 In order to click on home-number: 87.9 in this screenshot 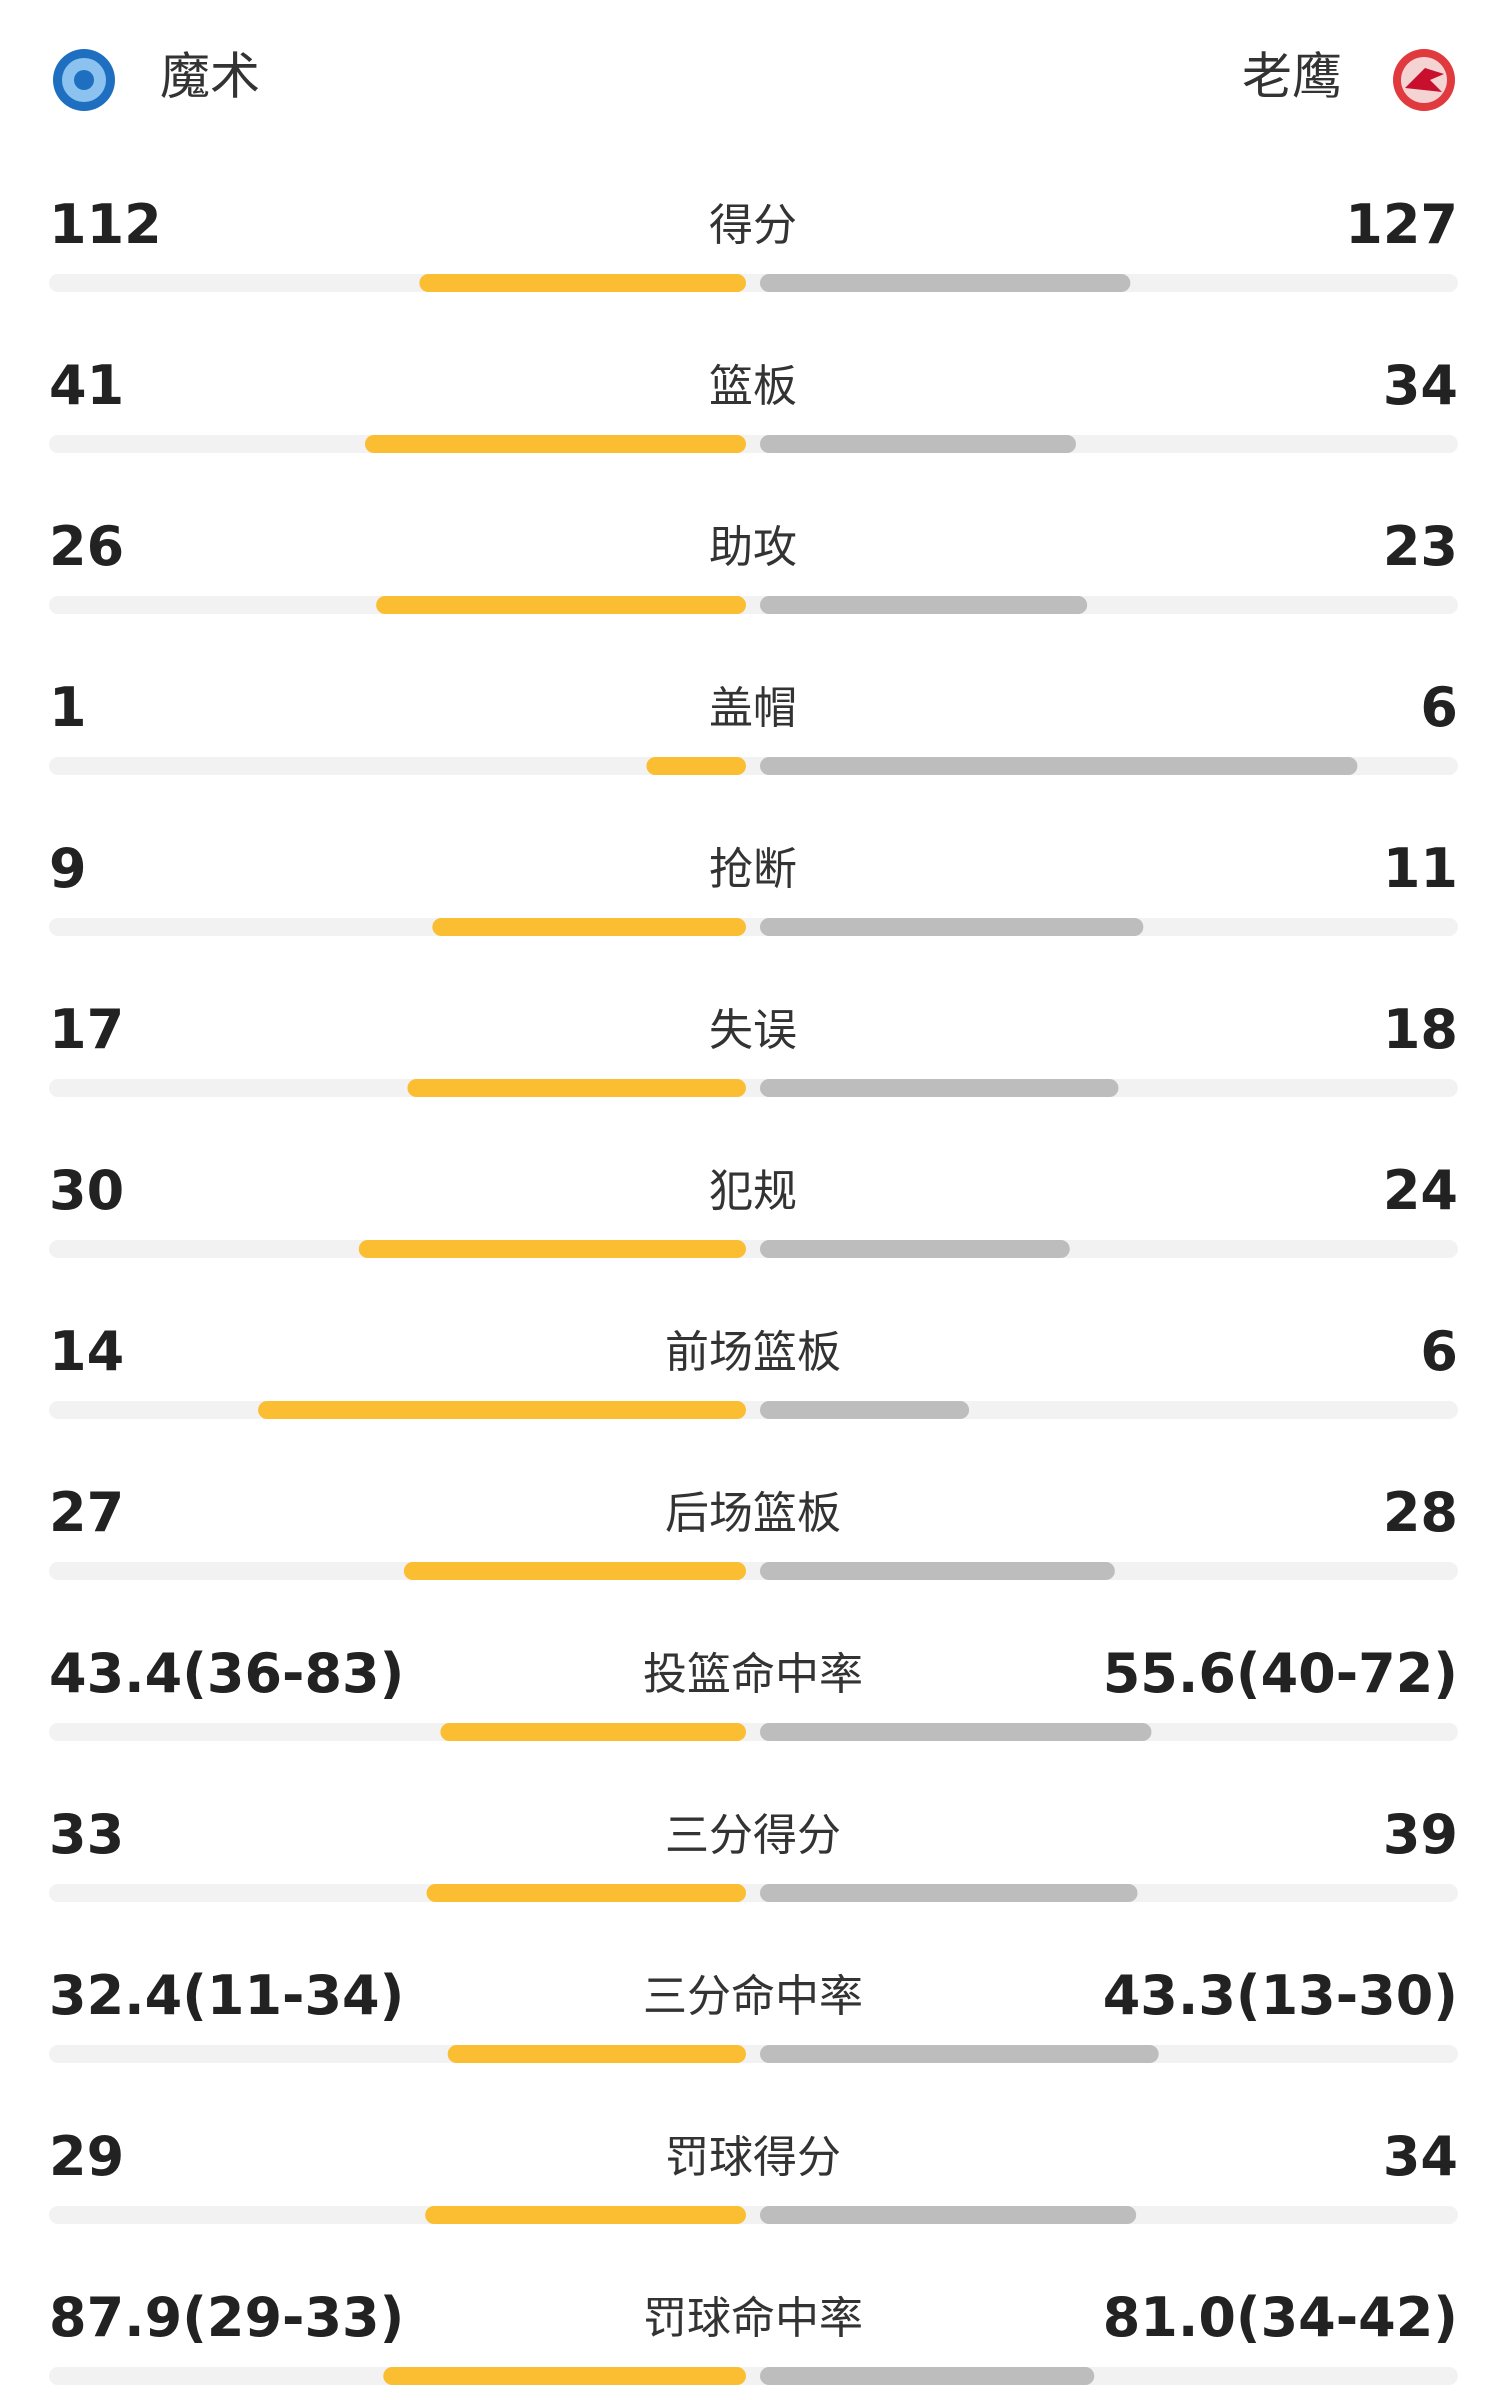, I will do `click(115, 2317)`.